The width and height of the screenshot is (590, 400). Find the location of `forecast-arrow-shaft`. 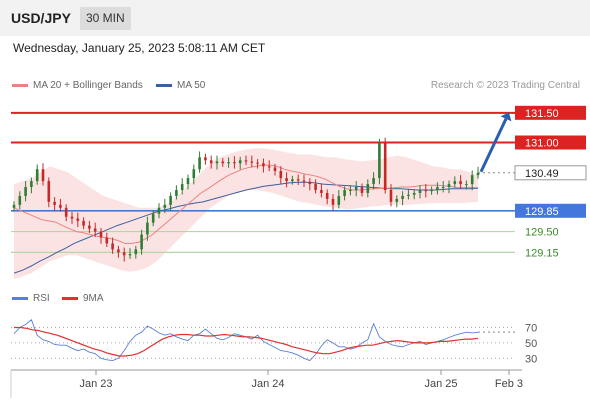

forecast-arrow-shaft is located at coordinates (493, 145).